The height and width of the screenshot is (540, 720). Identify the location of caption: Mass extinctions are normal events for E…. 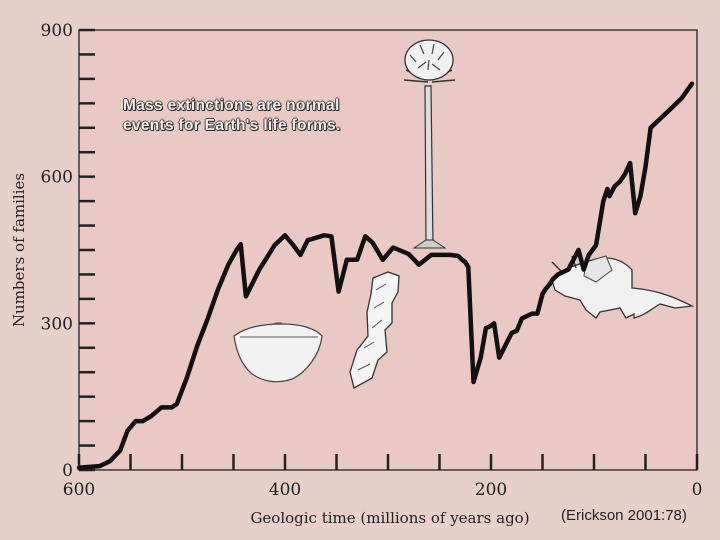
(232, 116).